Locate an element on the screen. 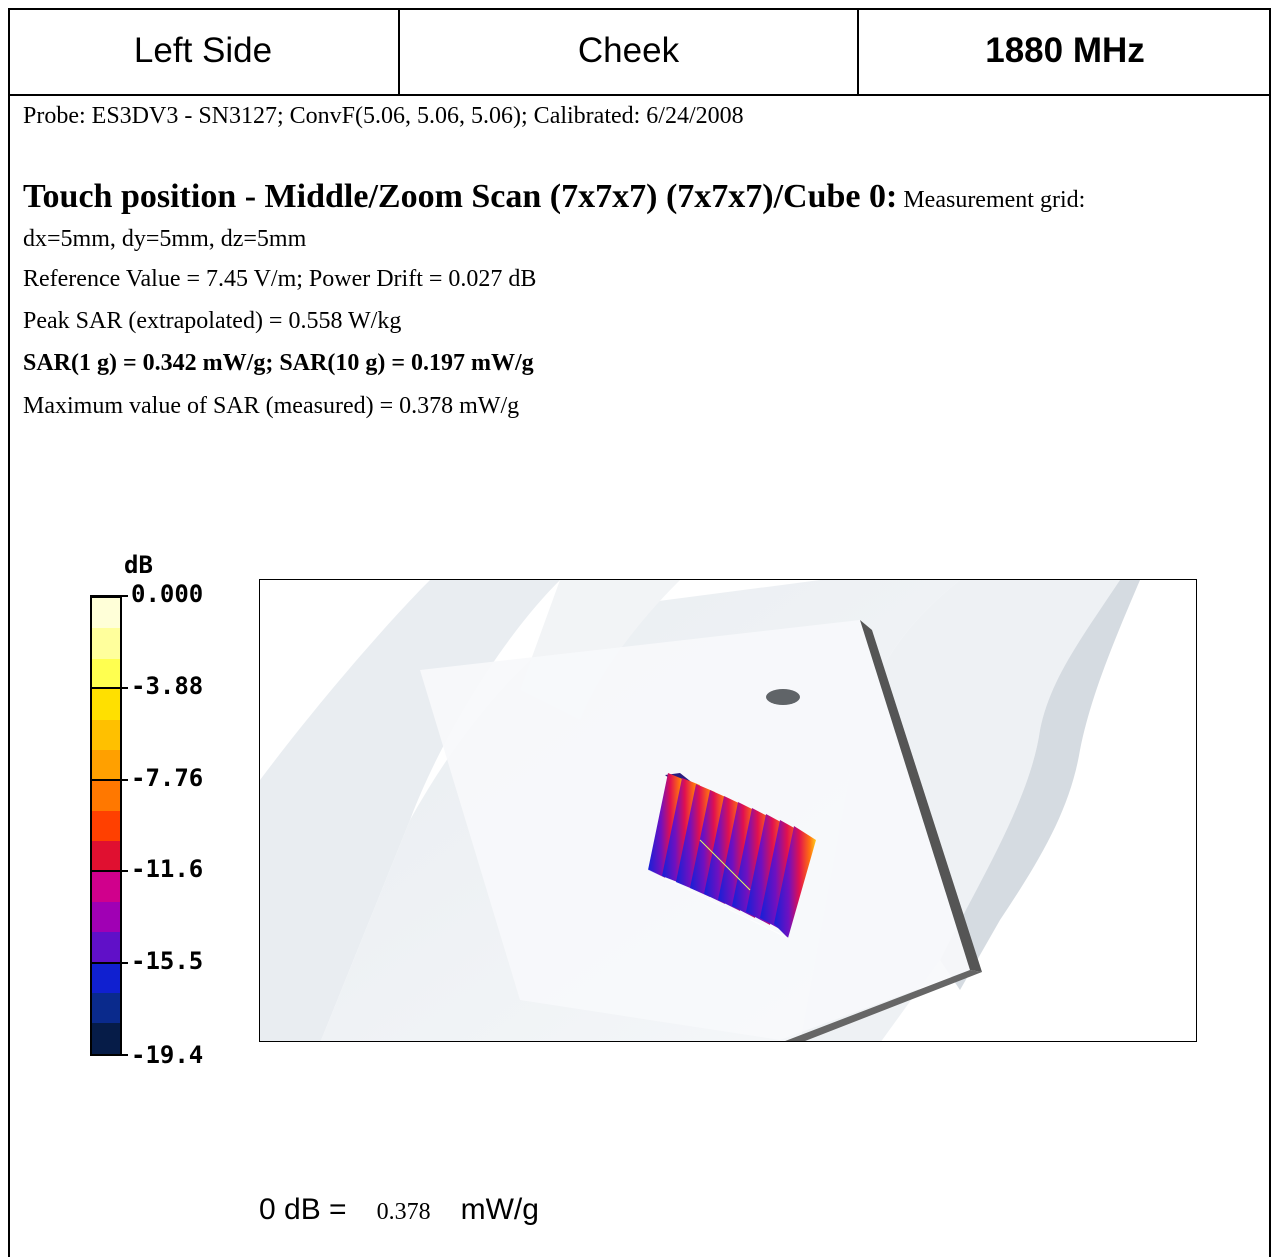 The height and width of the screenshot is (1257, 1271). footer-prefix: 0 dB = is located at coordinates (303, 1209).